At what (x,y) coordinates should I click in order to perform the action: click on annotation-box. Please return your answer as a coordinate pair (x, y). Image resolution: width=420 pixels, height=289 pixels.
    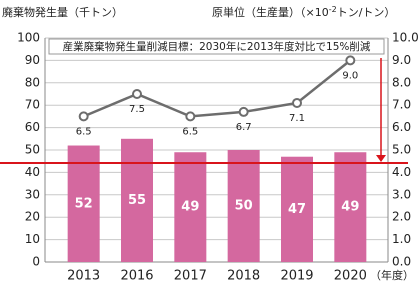
    Looking at the image, I should click on (216, 46).